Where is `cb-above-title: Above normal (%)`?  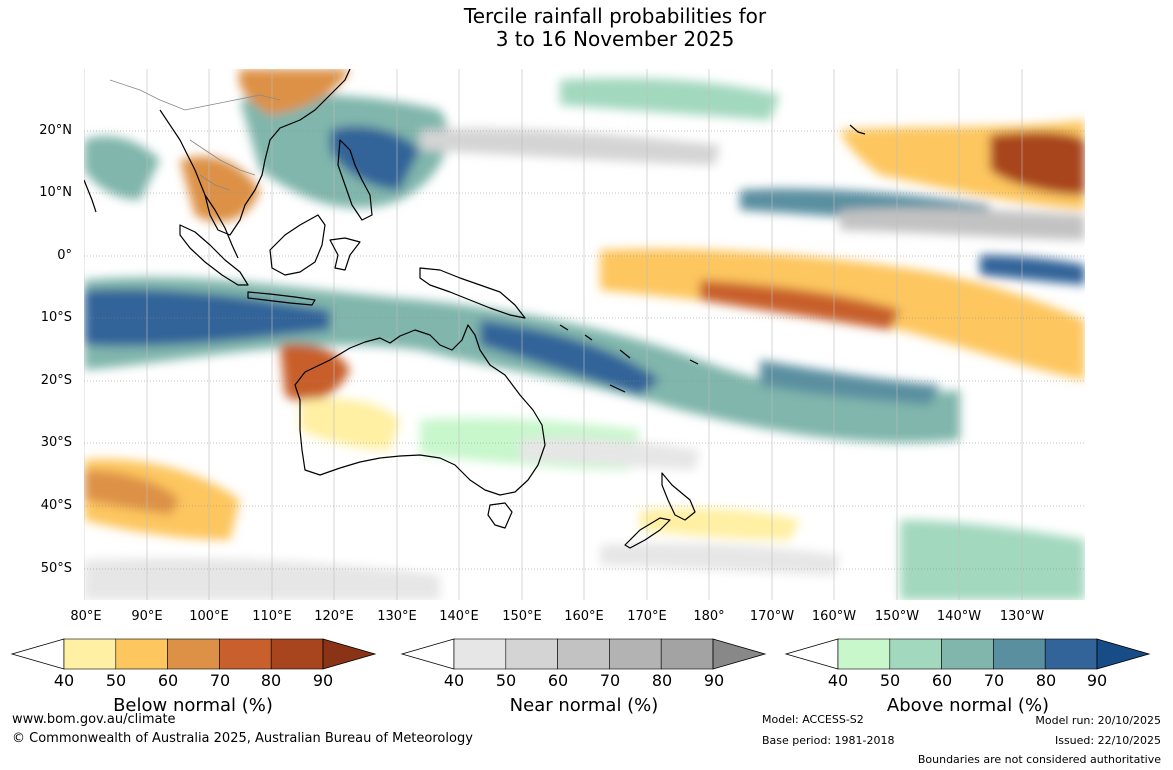 cb-above-title: Above normal (%) is located at coordinates (968, 705).